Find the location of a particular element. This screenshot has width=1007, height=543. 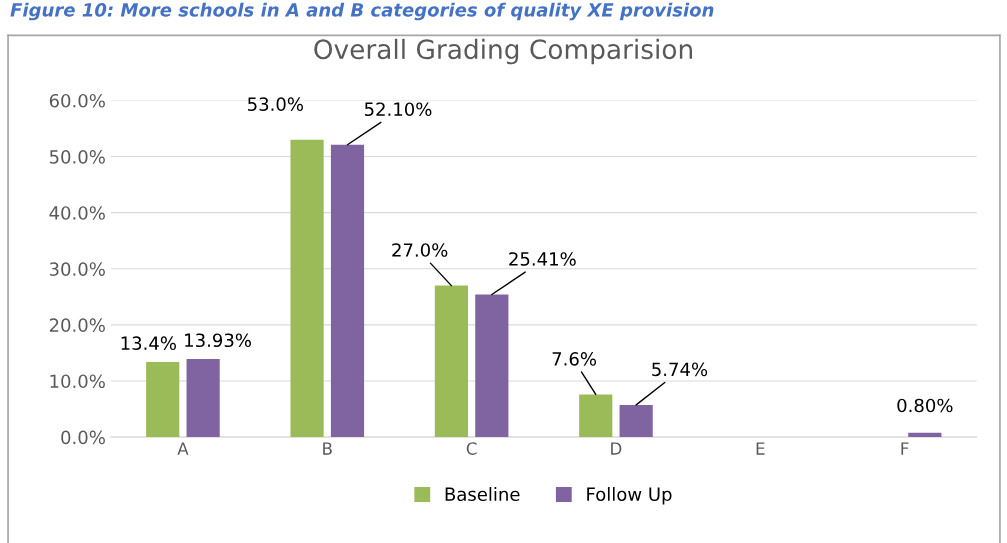

legend-label: Follow Up is located at coordinates (629, 496).